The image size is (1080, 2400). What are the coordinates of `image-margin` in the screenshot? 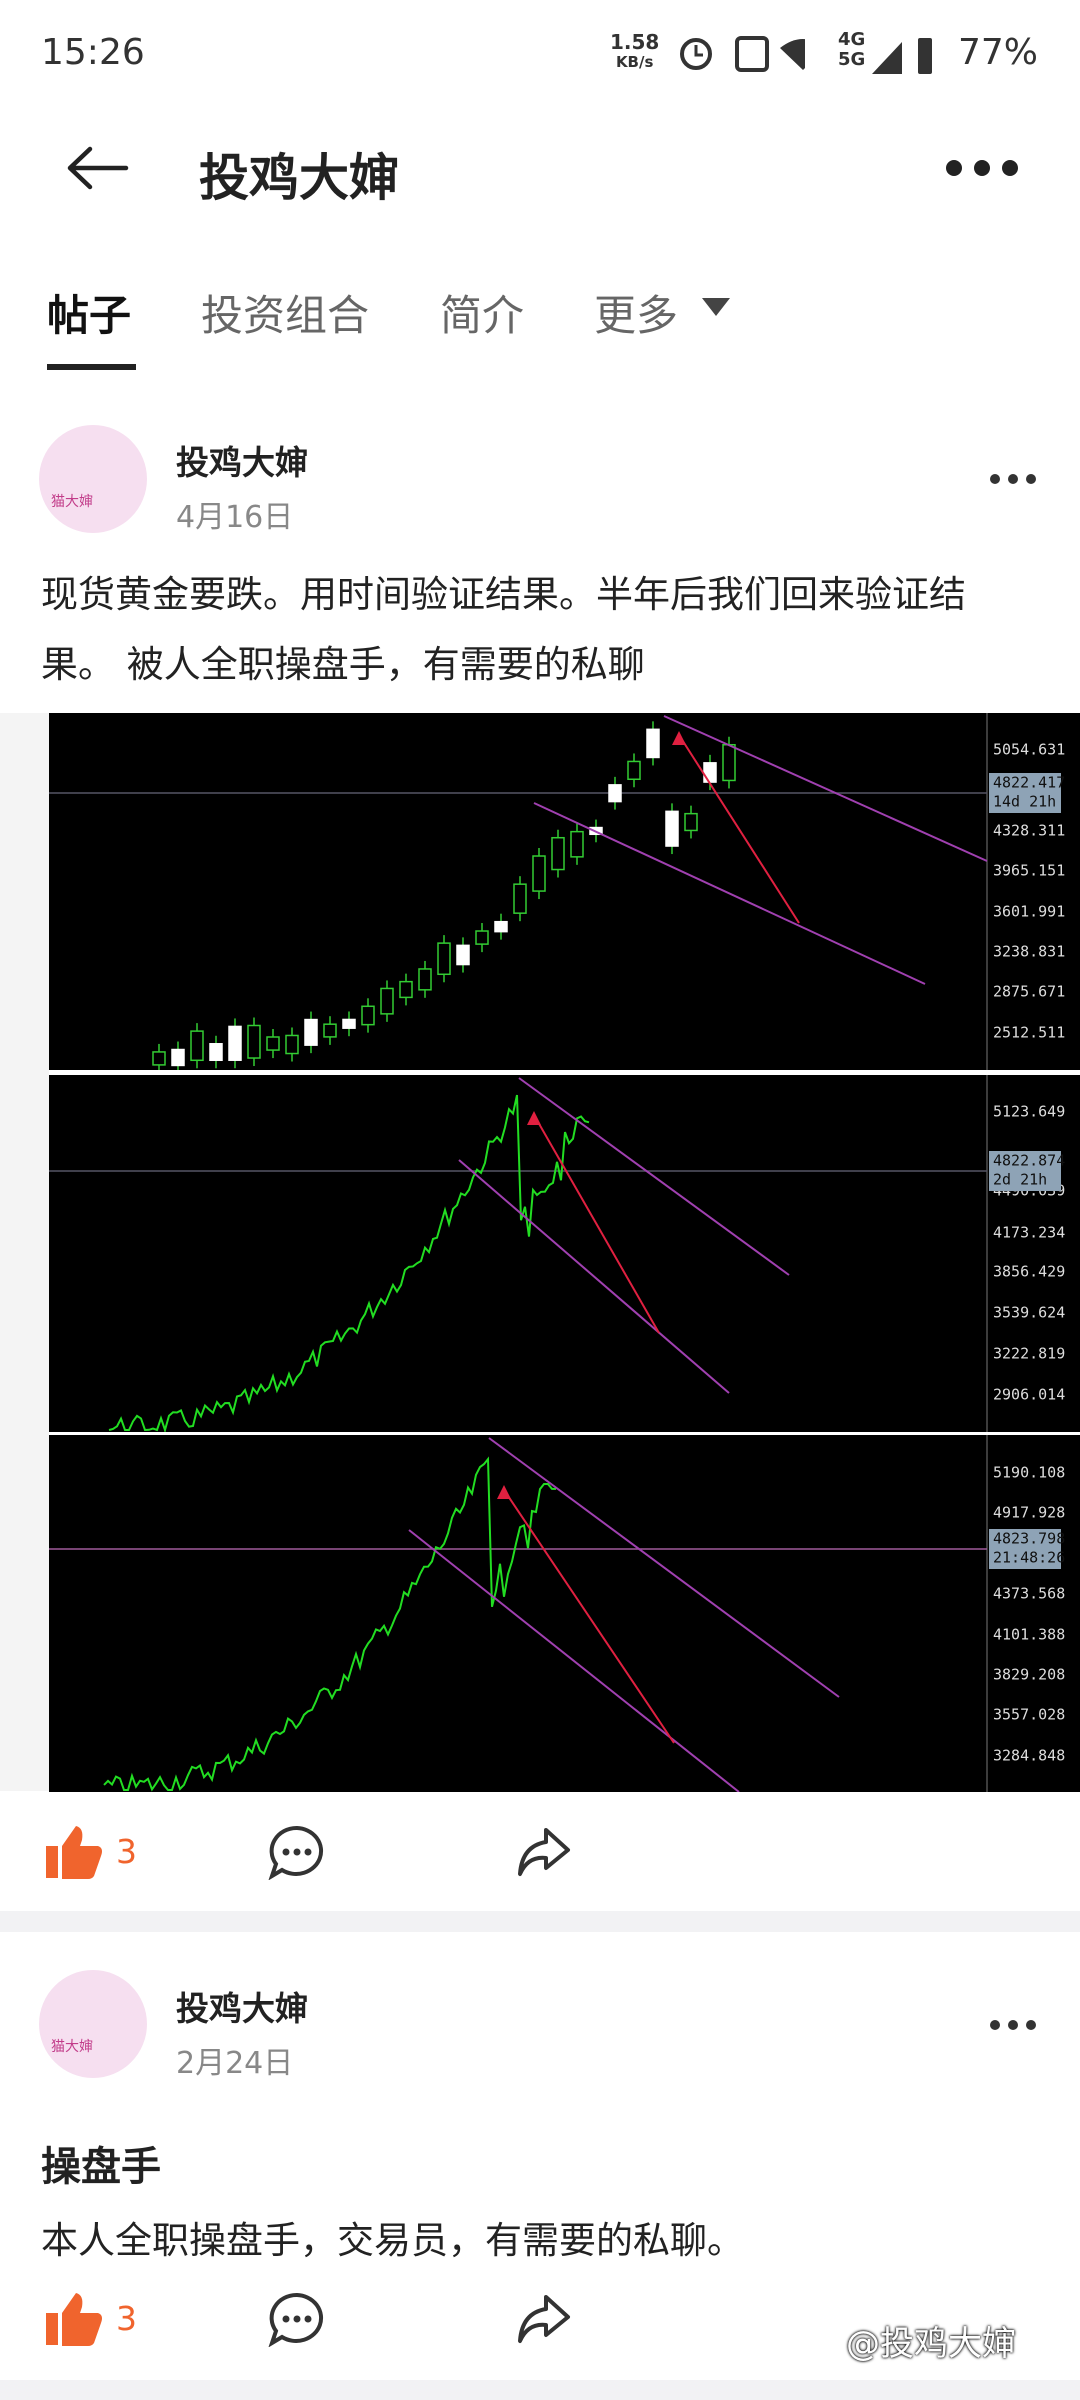 It's located at (24, 1252).